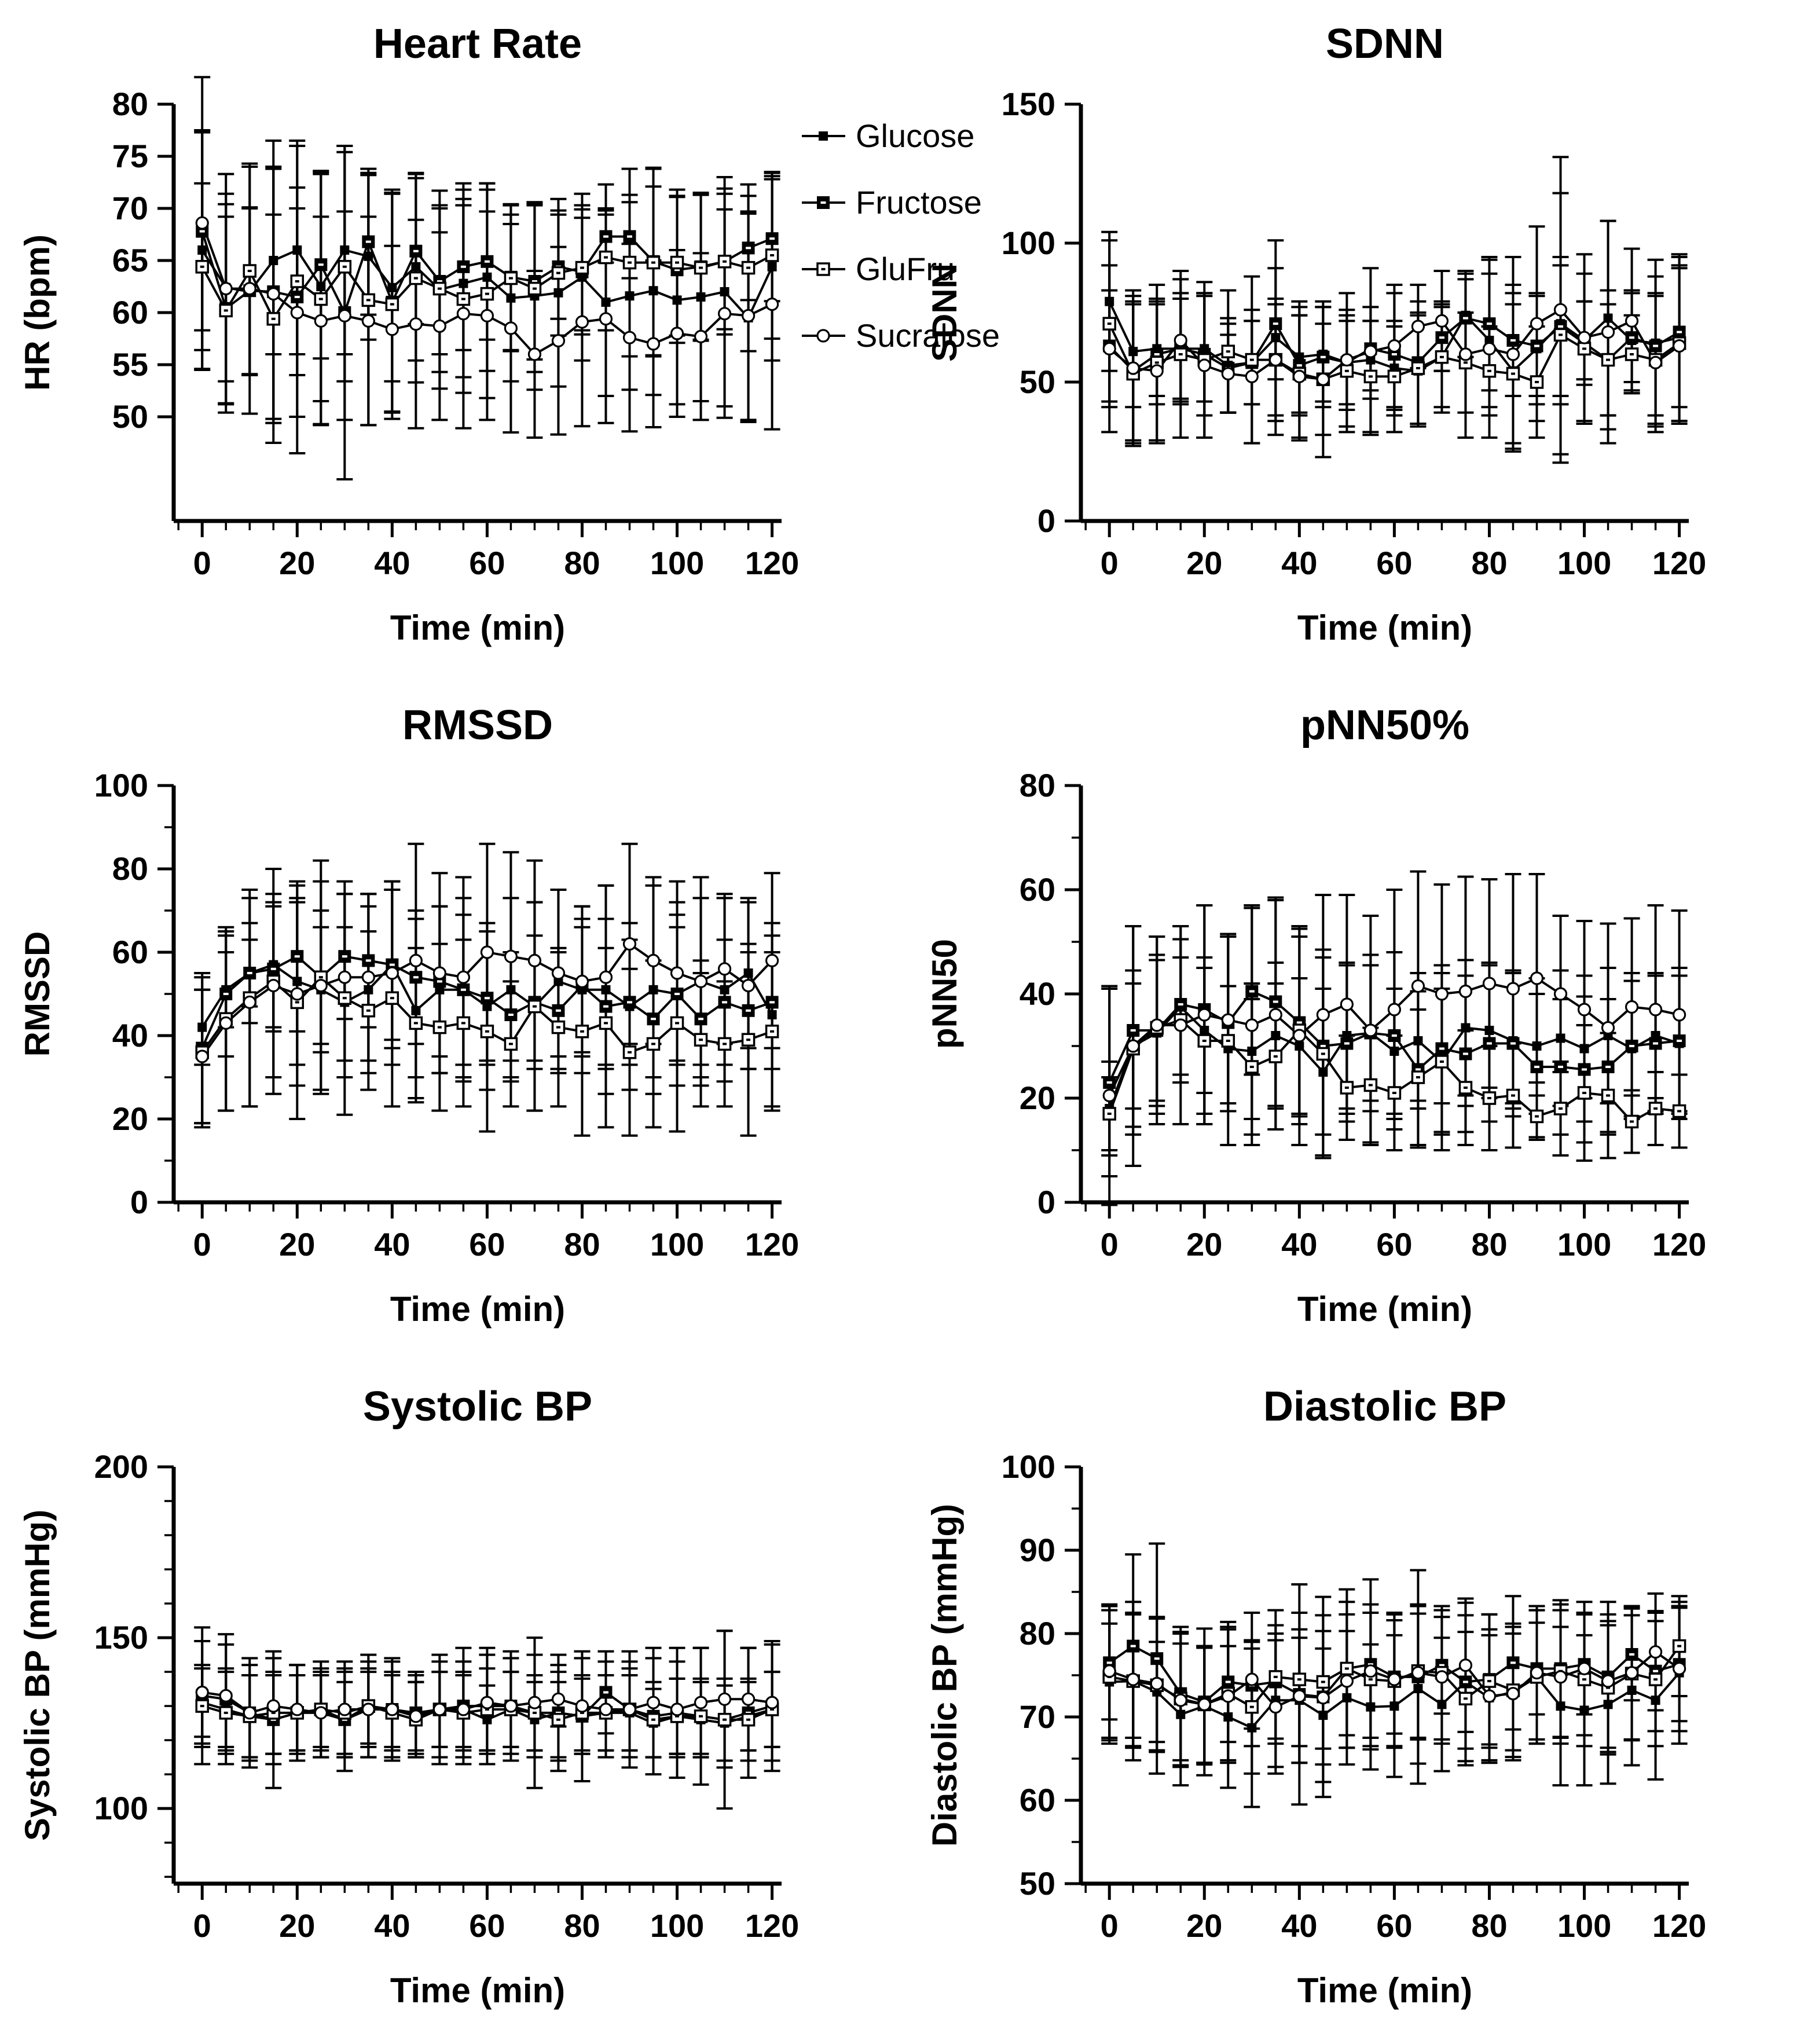  Describe the element at coordinates (915, 136) in the screenshot. I see `legend-label: Glucose` at that location.